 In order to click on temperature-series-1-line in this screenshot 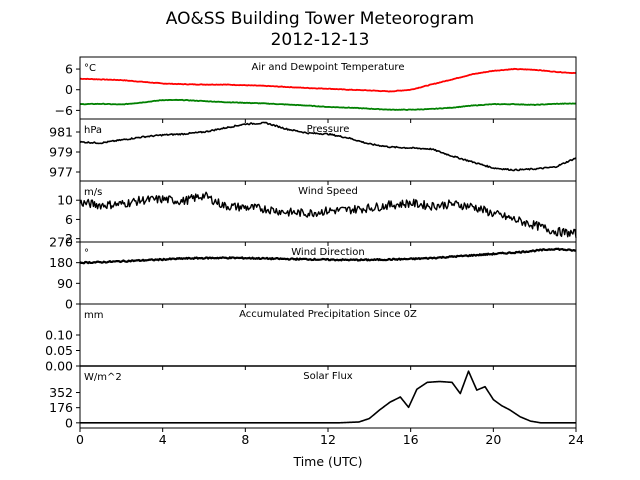, I will do `click(328, 104)`.